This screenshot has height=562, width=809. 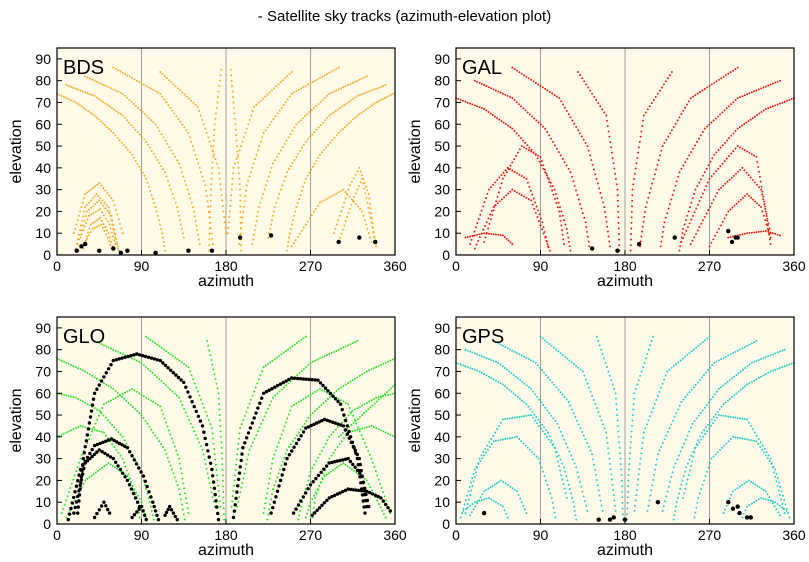 What do you see at coordinates (43, 81) in the screenshot?
I see `y-tick-label: 80` at bounding box center [43, 81].